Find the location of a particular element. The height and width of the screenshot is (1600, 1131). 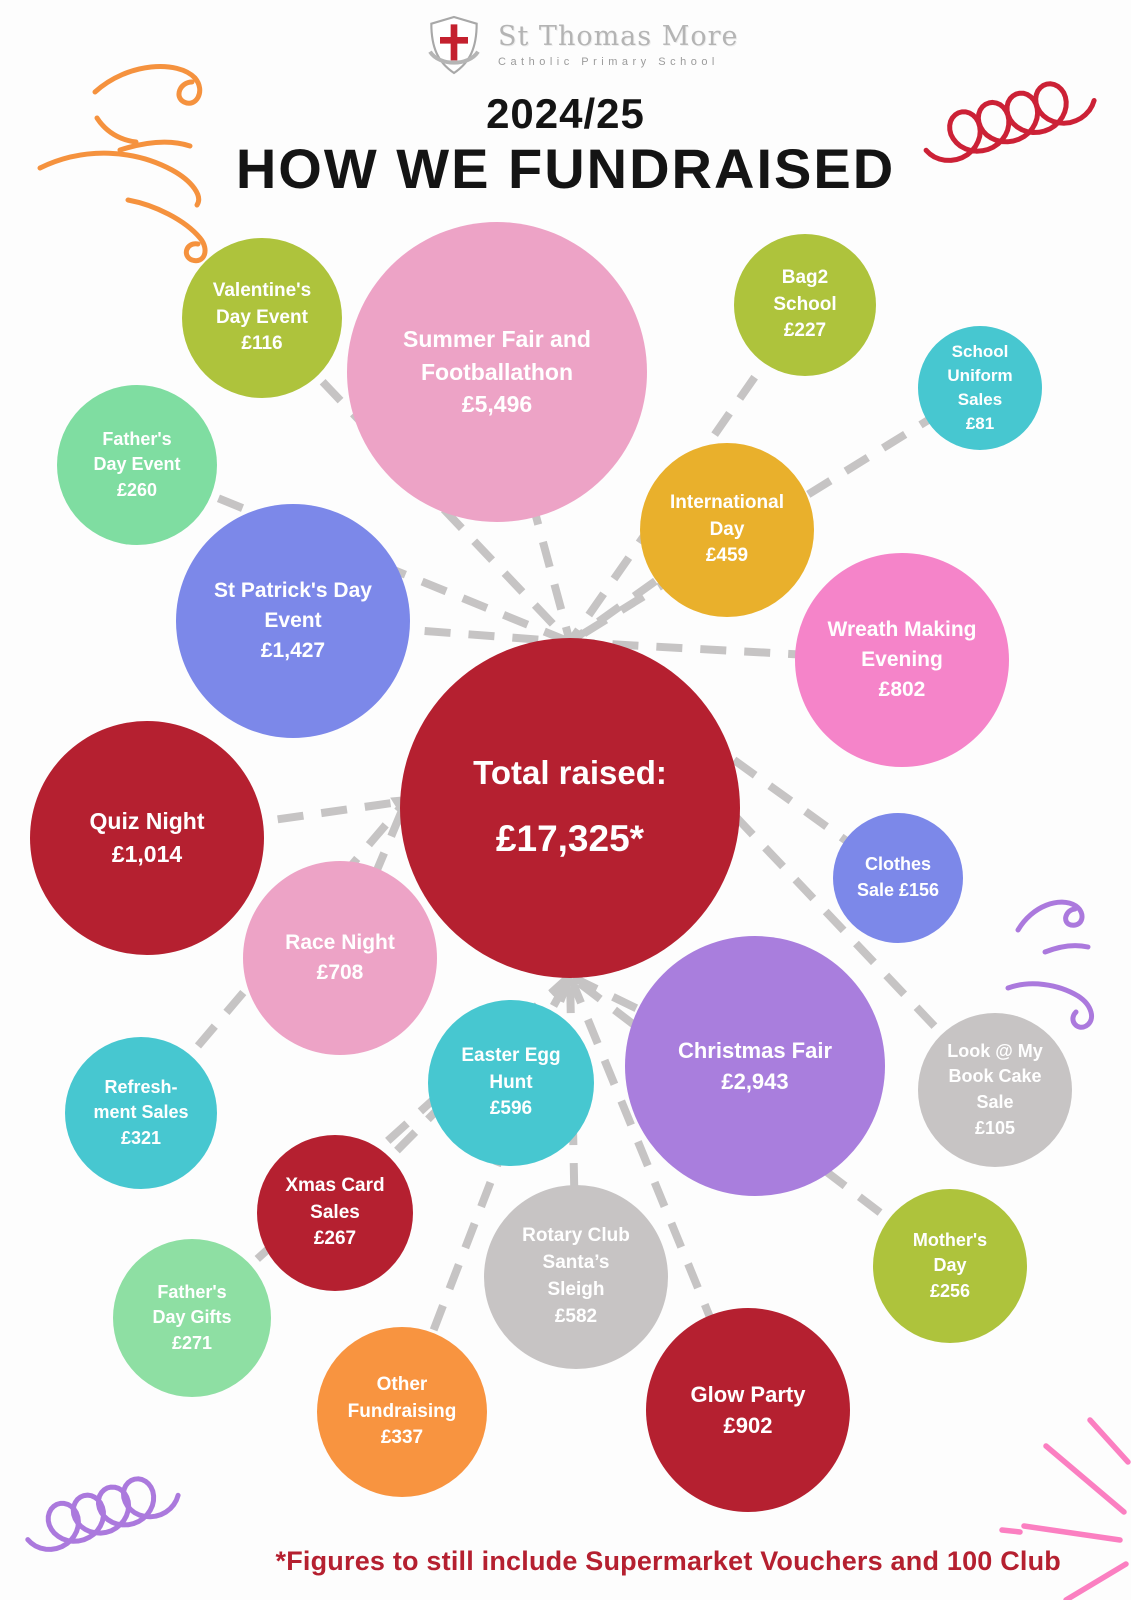

year-heading: 2024/25 is located at coordinates (565, 113).